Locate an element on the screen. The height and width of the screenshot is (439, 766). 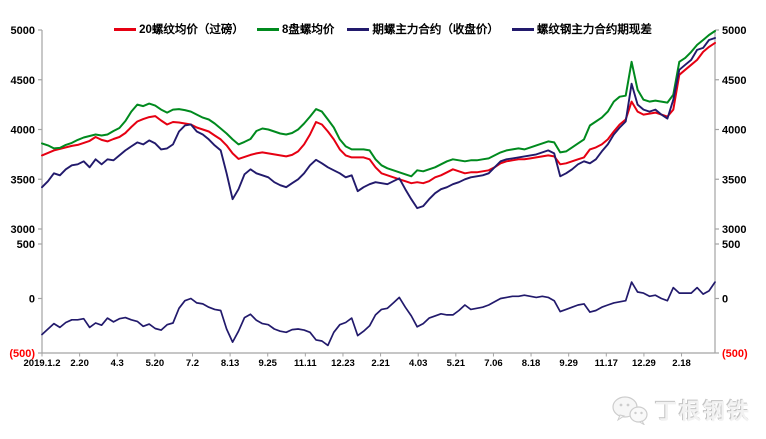
y-axis-label-right: 4000 is located at coordinates (734, 131).